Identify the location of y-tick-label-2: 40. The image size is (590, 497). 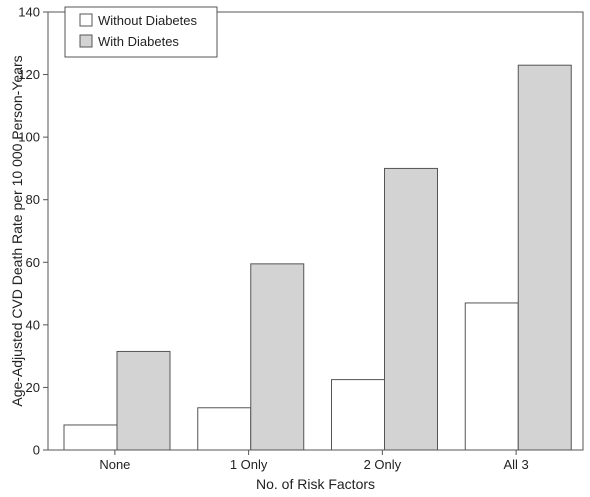
(33, 324).